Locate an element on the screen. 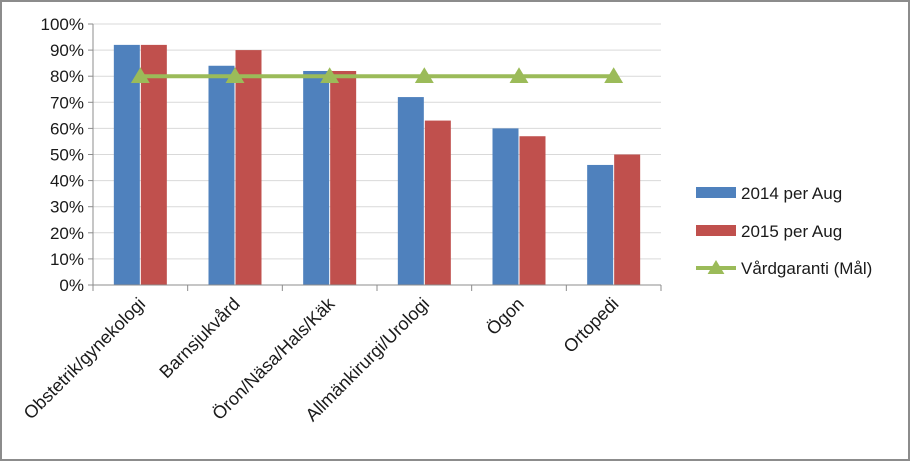 This screenshot has height=461, width=910. x-tick-label: Ögon is located at coordinates (505, 316).